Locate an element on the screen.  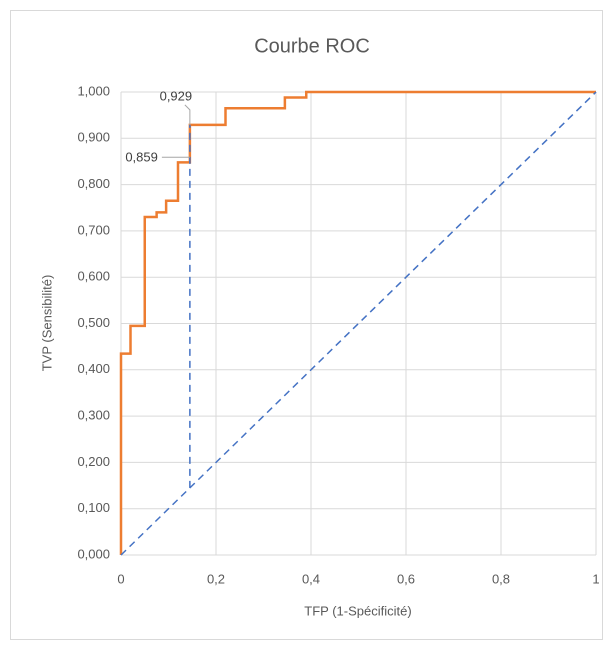
x-tick-label: 0,4 is located at coordinates (311, 578).